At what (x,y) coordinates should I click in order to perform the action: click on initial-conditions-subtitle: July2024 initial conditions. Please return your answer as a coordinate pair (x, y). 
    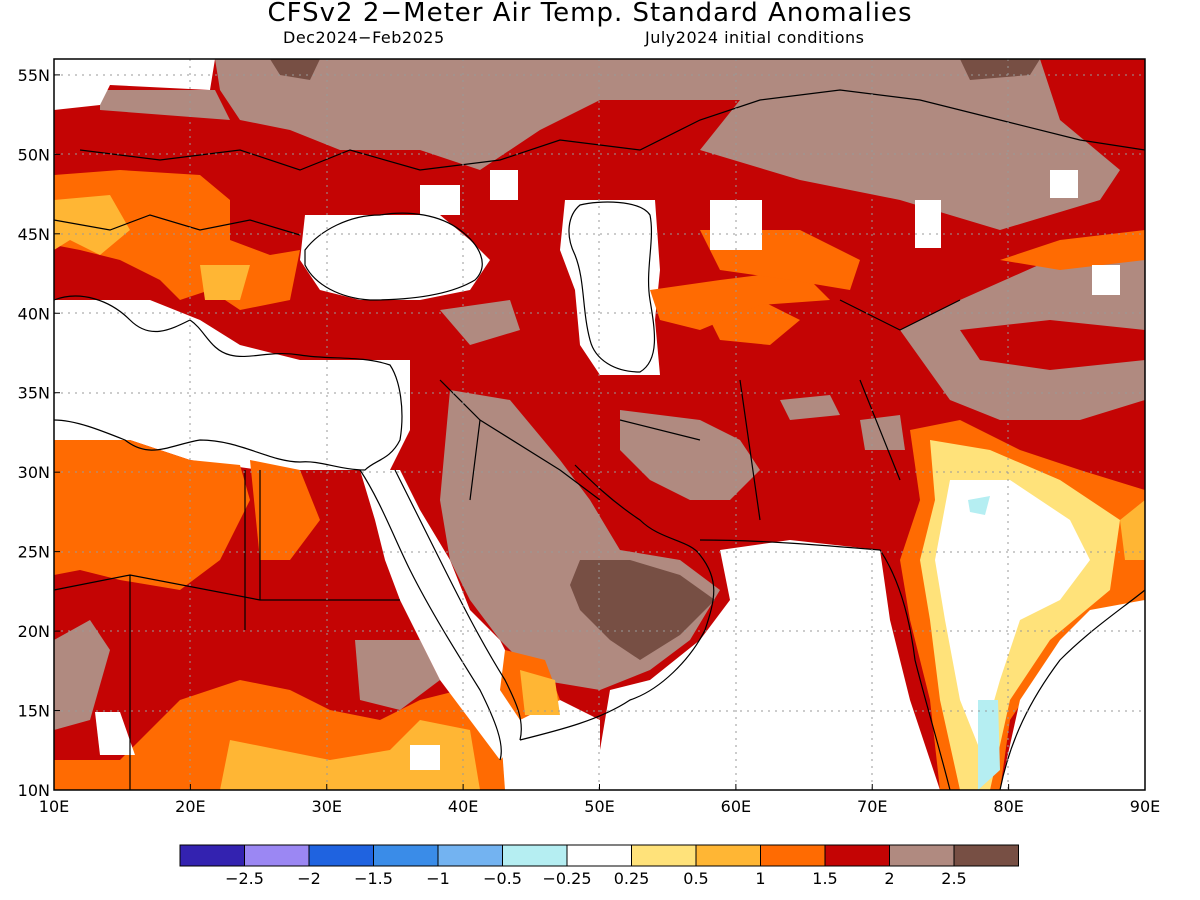
    Looking at the image, I should click on (755, 37).